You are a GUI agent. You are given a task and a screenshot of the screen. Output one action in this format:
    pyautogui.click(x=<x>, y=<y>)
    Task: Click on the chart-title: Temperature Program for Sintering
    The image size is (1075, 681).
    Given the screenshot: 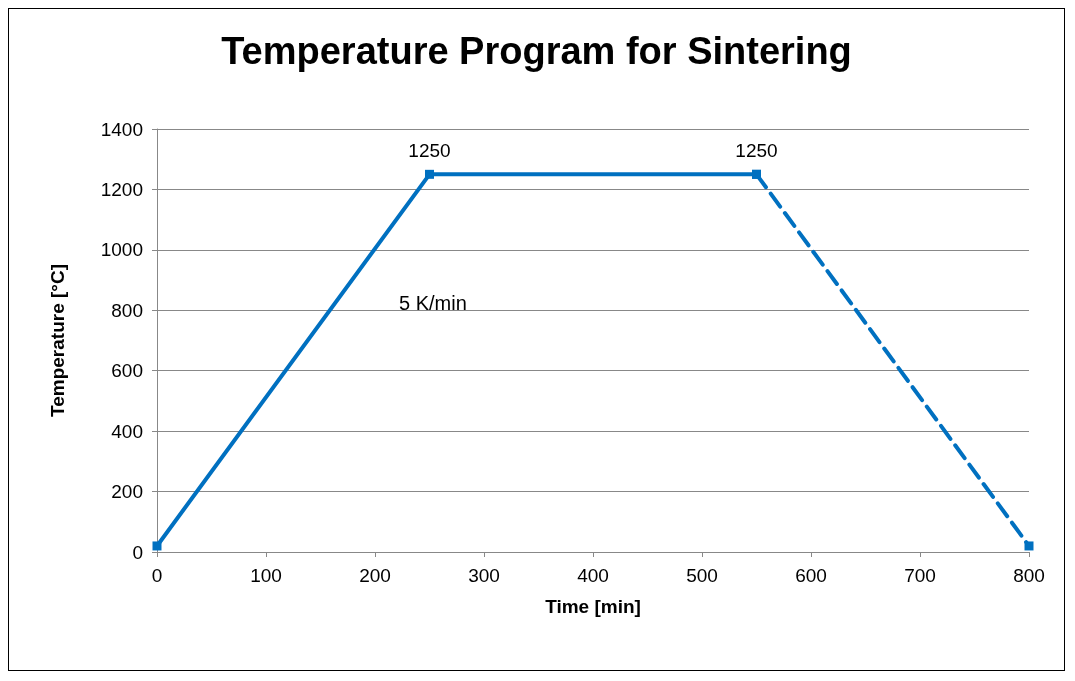 What is the action you would take?
    pyautogui.click(x=536, y=51)
    